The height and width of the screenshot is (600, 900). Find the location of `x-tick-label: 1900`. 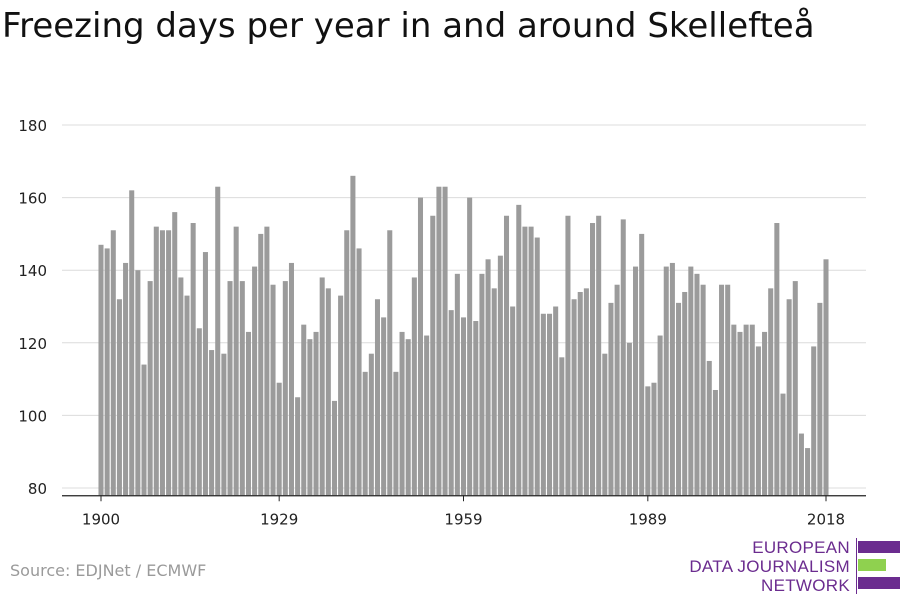

x-tick-label: 1900 is located at coordinates (101, 519).